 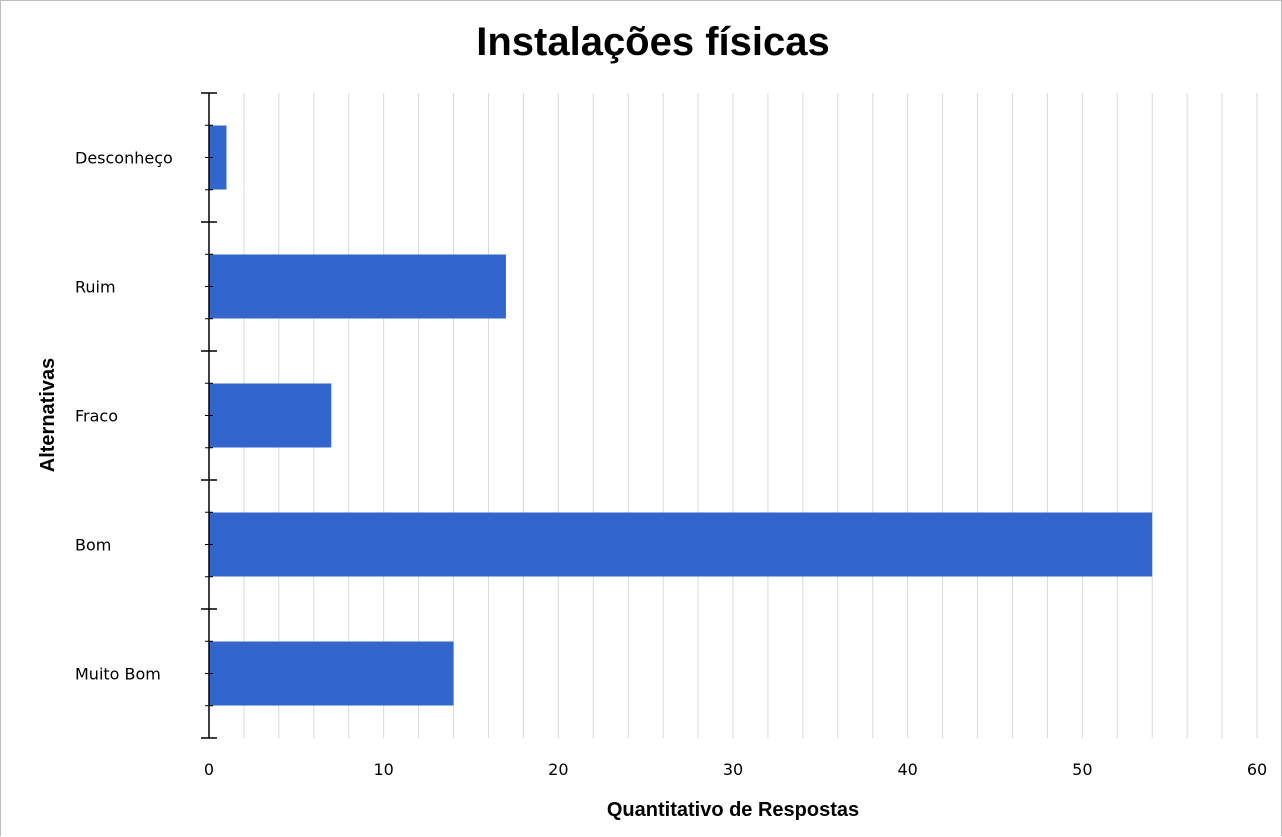 What do you see at coordinates (907, 769) in the screenshot?
I see `x-tick-label: 40` at bounding box center [907, 769].